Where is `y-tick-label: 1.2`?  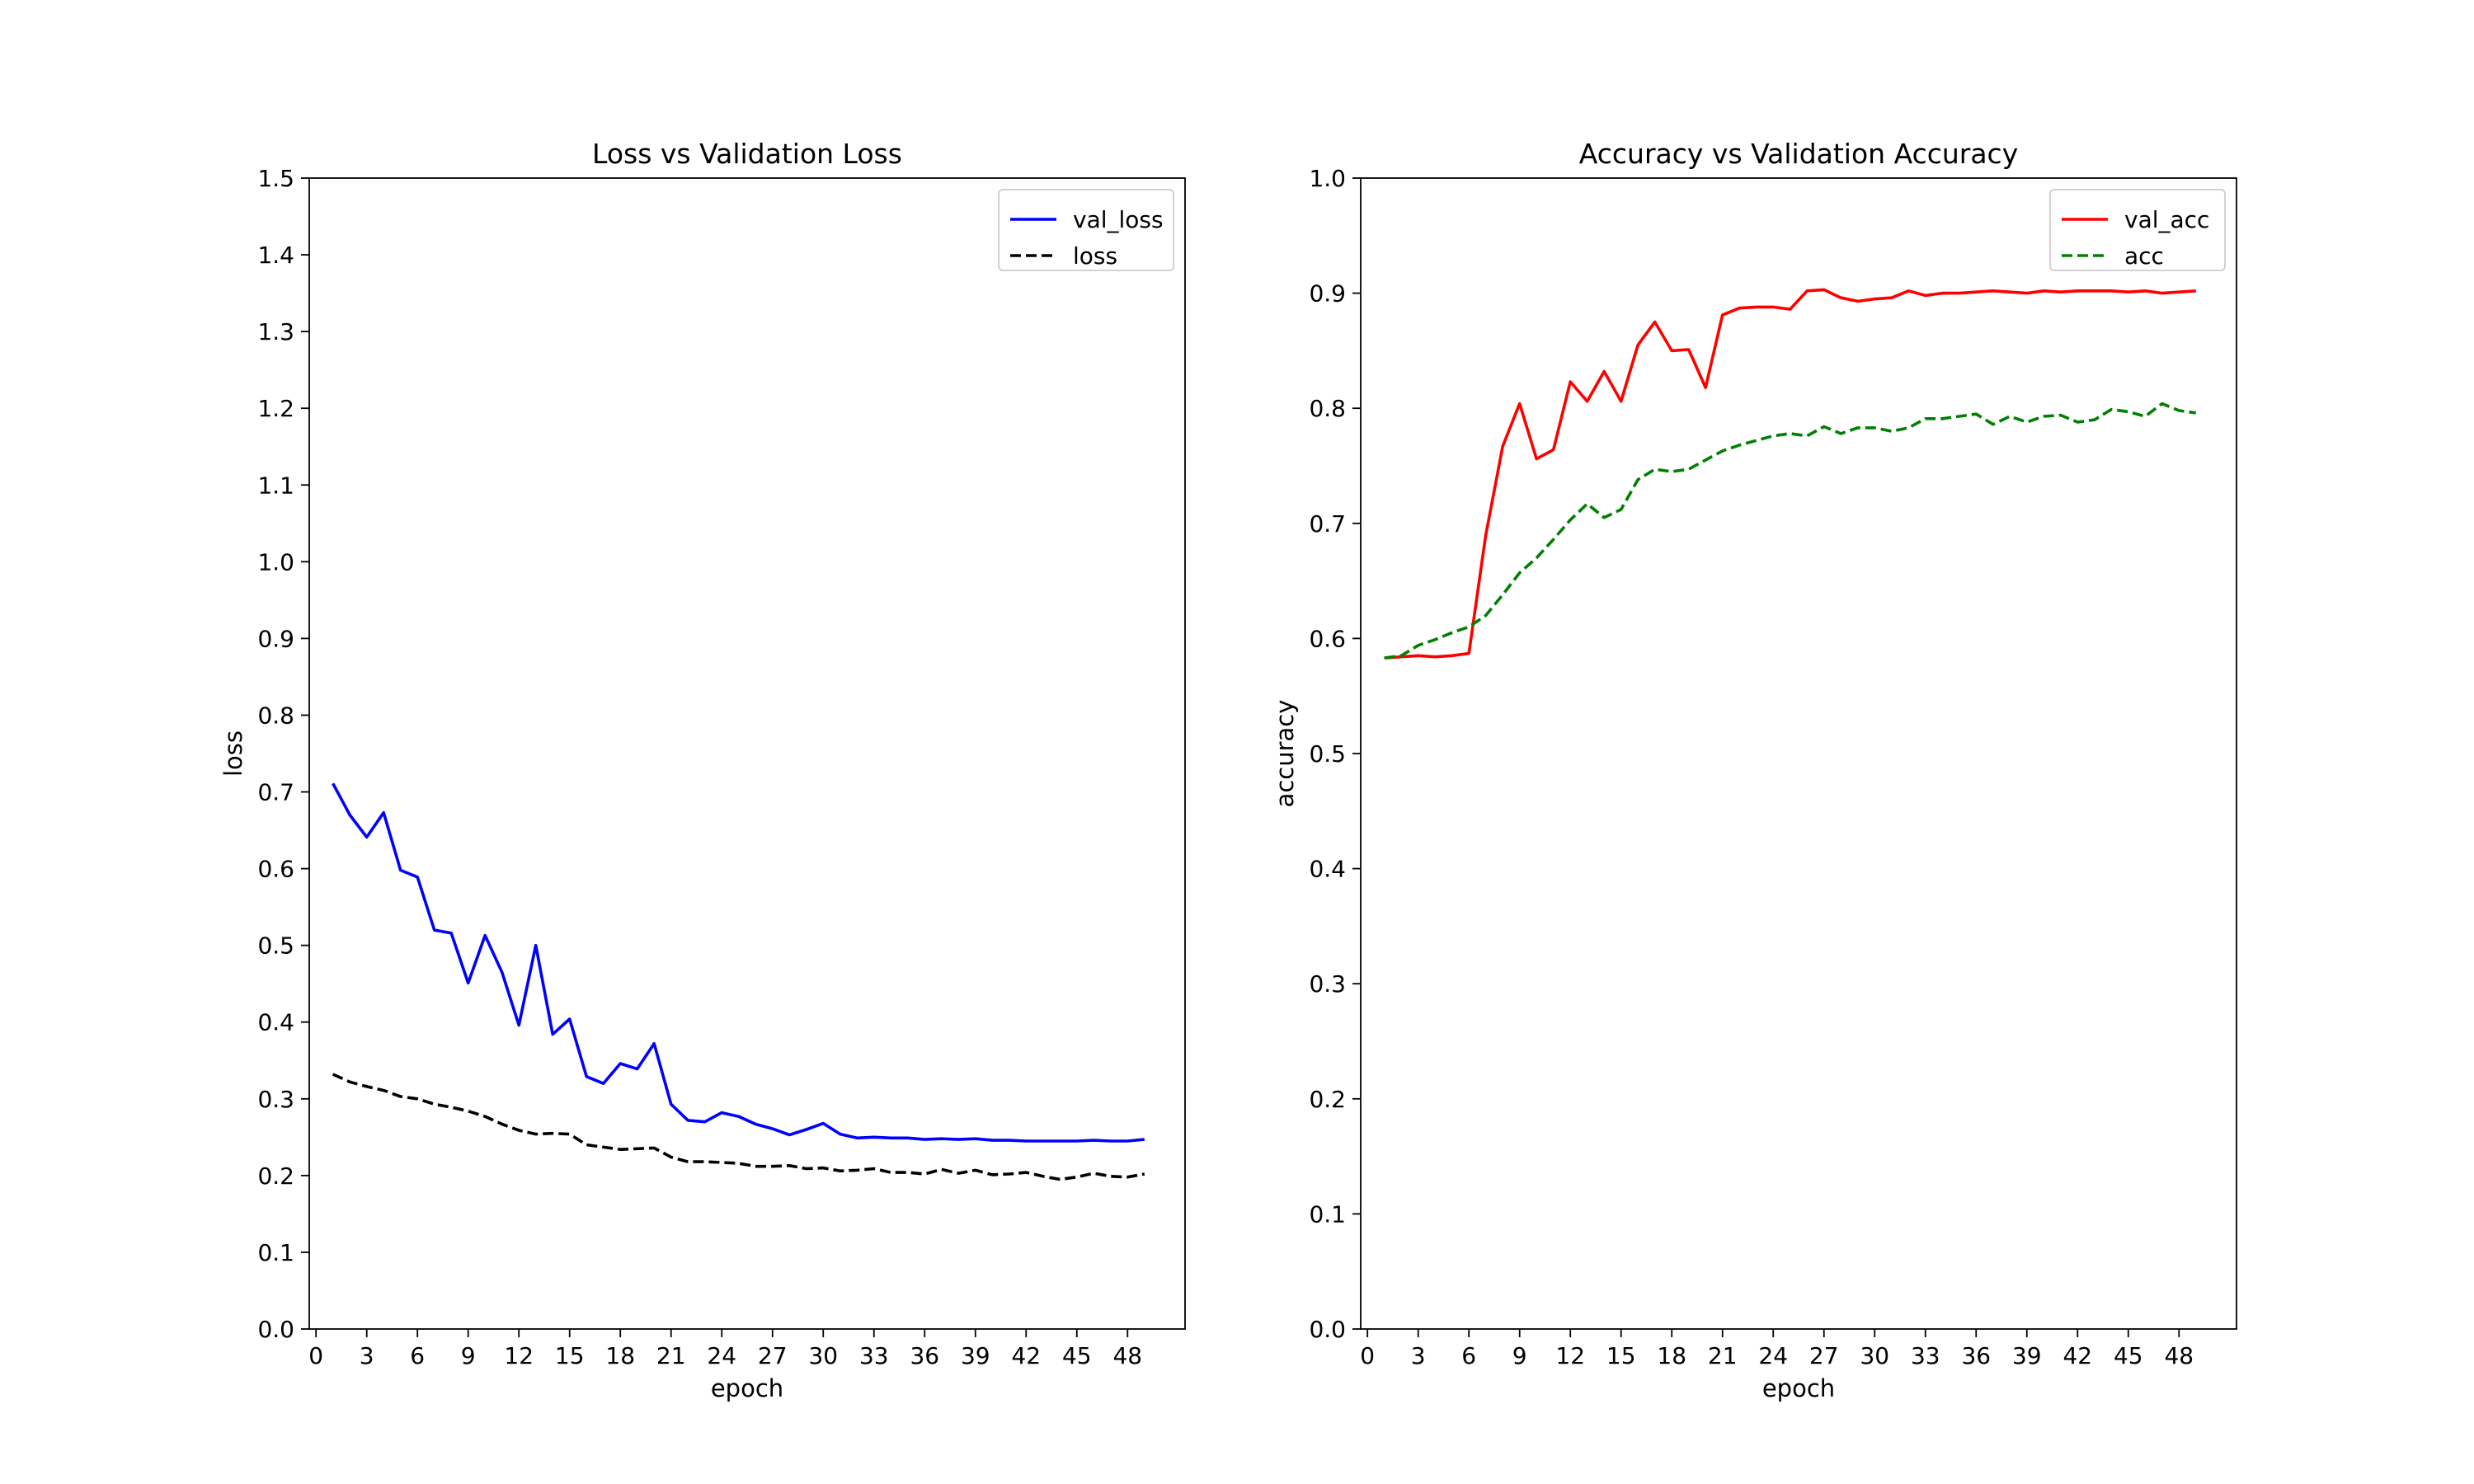 y-tick-label: 1.2 is located at coordinates (275, 408).